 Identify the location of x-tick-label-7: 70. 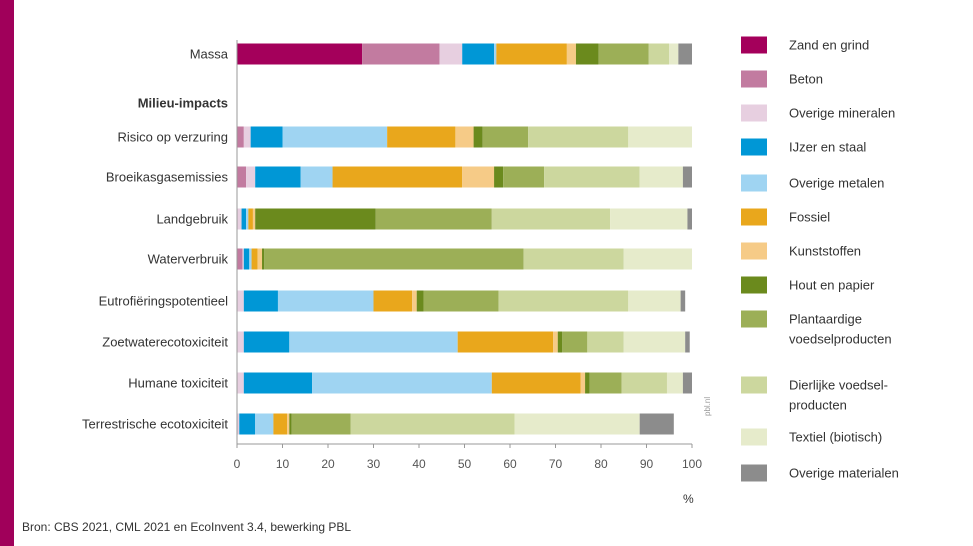
(556, 464).